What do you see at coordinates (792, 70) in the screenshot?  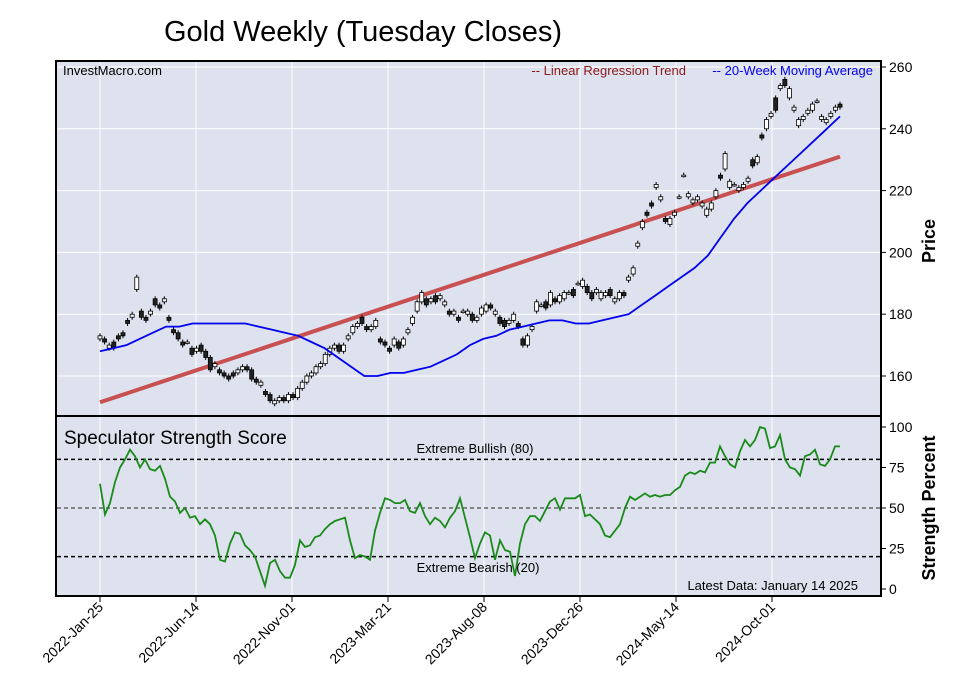 I see `legend-ma: -- 20-Week Moving Average` at bounding box center [792, 70].